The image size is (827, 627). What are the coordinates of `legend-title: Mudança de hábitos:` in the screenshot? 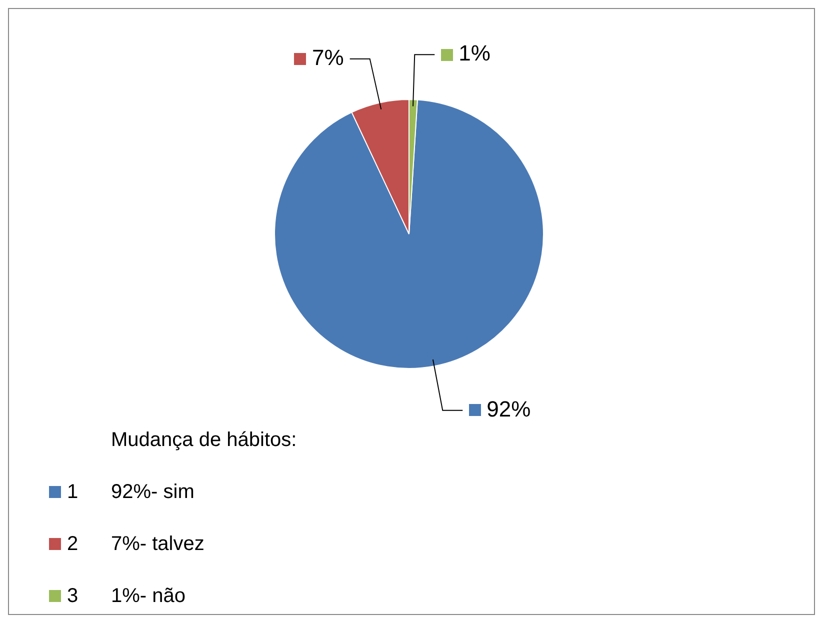 It's located at (204, 440).